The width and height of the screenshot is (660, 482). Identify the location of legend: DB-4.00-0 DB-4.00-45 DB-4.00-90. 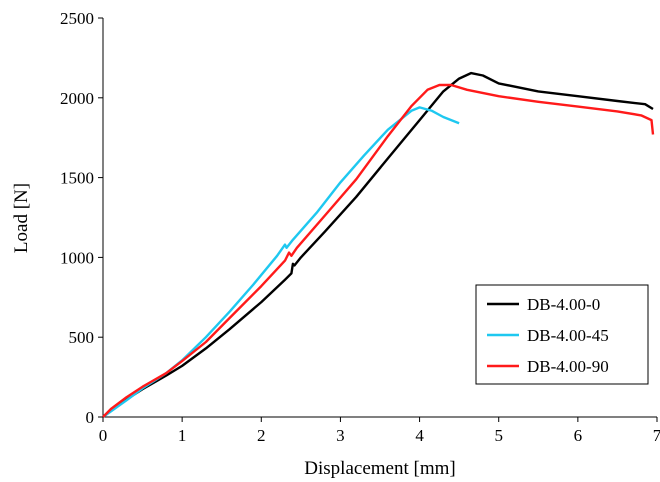
(562, 334).